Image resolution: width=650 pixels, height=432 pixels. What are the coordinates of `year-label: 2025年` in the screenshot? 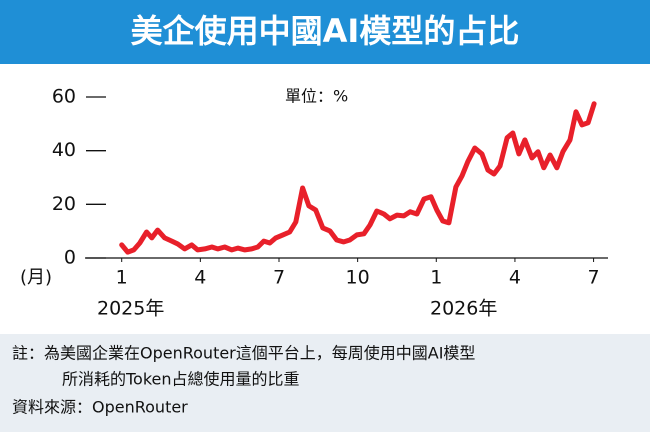 It's located at (130, 309).